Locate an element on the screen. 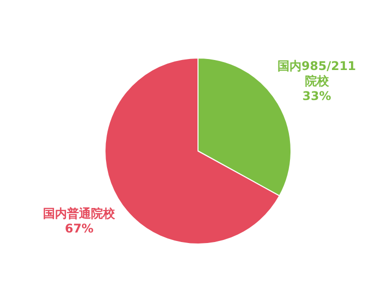 This screenshot has width=384, height=295. slice-label: 国内普通院校 is located at coordinates (79, 213).